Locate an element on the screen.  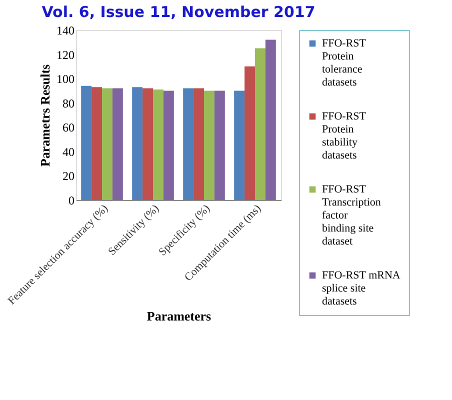
y-tick-label: 0 is located at coordinates (71, 201).